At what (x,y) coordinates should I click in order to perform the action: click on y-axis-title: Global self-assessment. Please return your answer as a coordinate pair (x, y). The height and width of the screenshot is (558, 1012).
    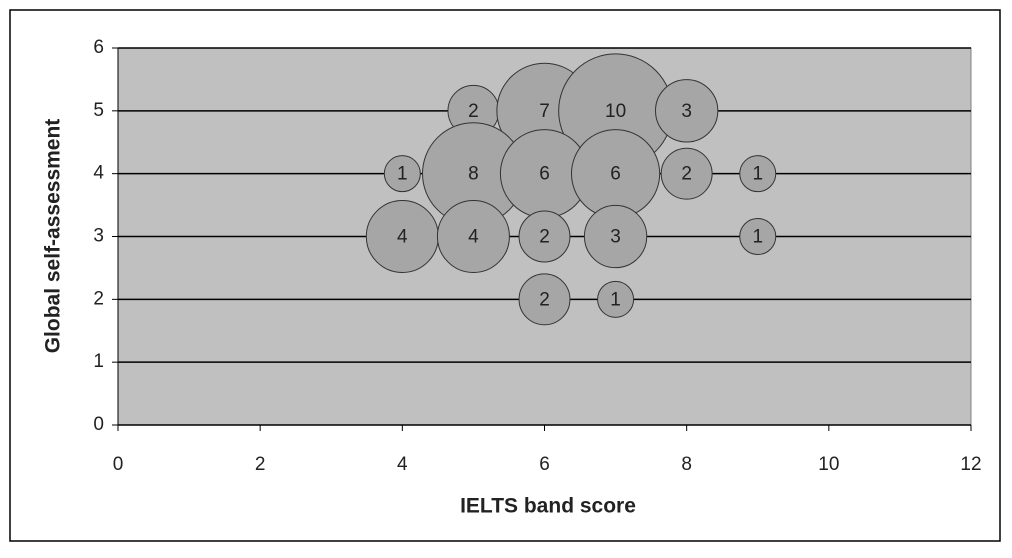
    Looking at the image, I should click on (53, 236).